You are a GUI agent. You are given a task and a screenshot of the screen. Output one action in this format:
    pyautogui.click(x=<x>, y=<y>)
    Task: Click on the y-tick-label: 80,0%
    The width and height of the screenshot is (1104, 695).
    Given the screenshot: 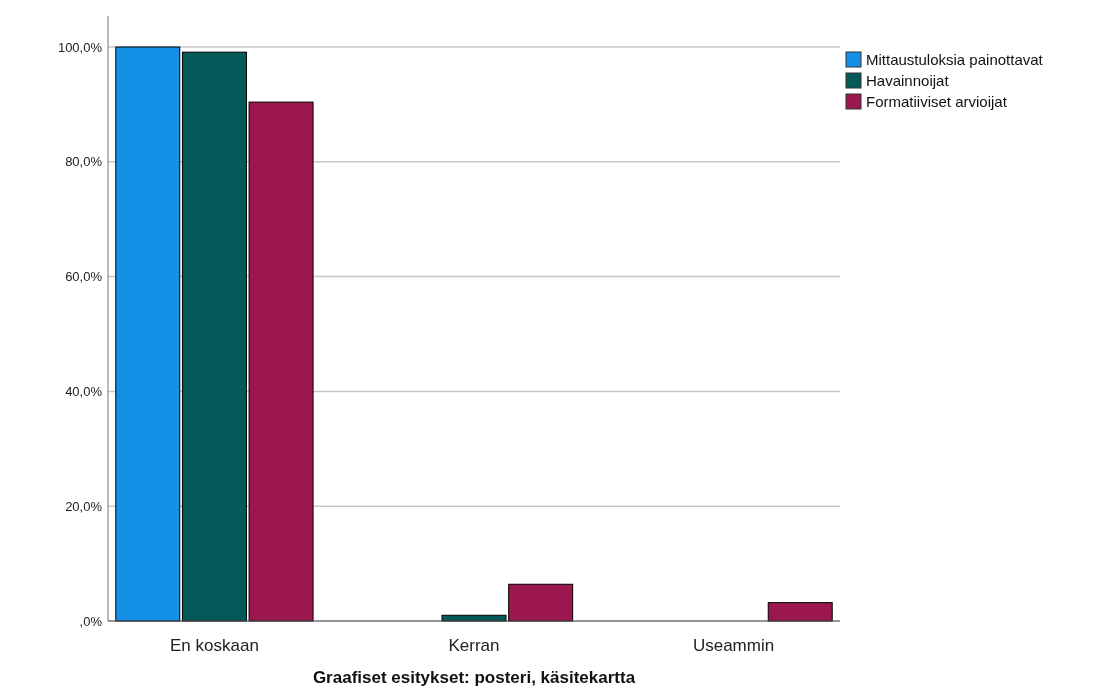 What is the action you would take?
    pyautogui.click(x=84, y=162)
    